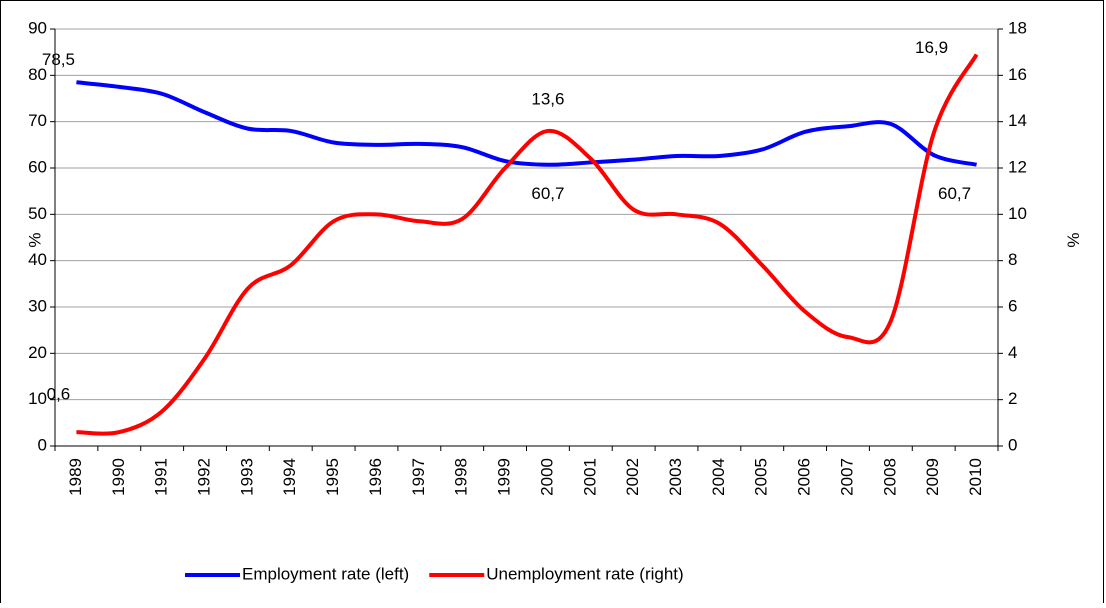 Image resolution: width=1106 pixels, height=608 pixels. What do you see at coordinates (1012, 259) in the screenshot?
I see `y2-tick-label: 8` at bounding box center [1012, 259].